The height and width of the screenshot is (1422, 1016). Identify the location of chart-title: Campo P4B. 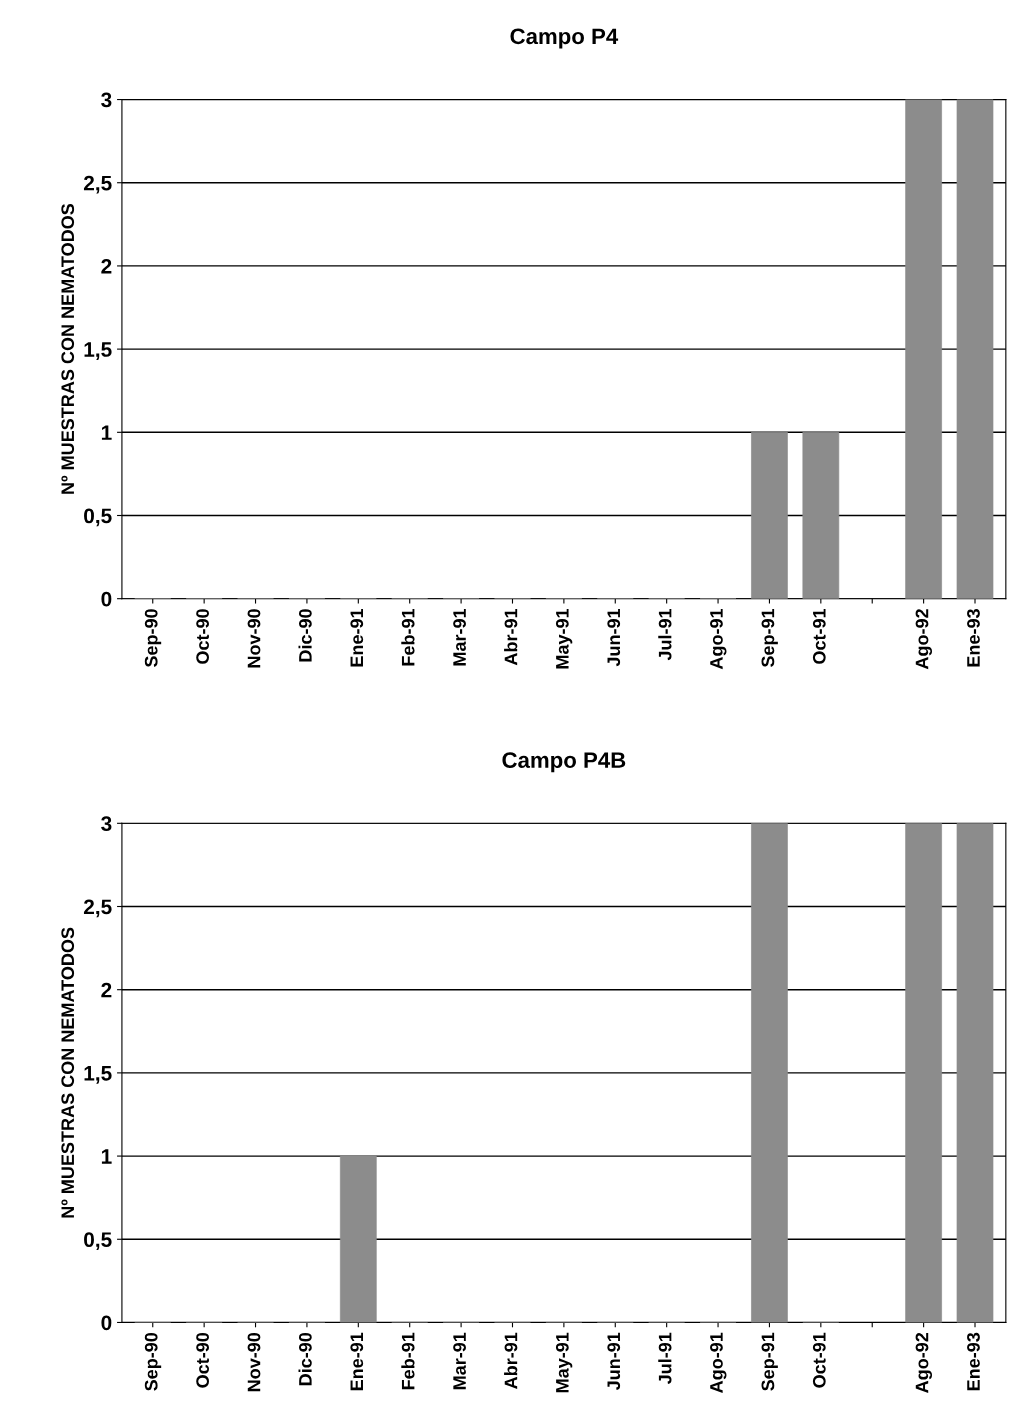
(564, 762).